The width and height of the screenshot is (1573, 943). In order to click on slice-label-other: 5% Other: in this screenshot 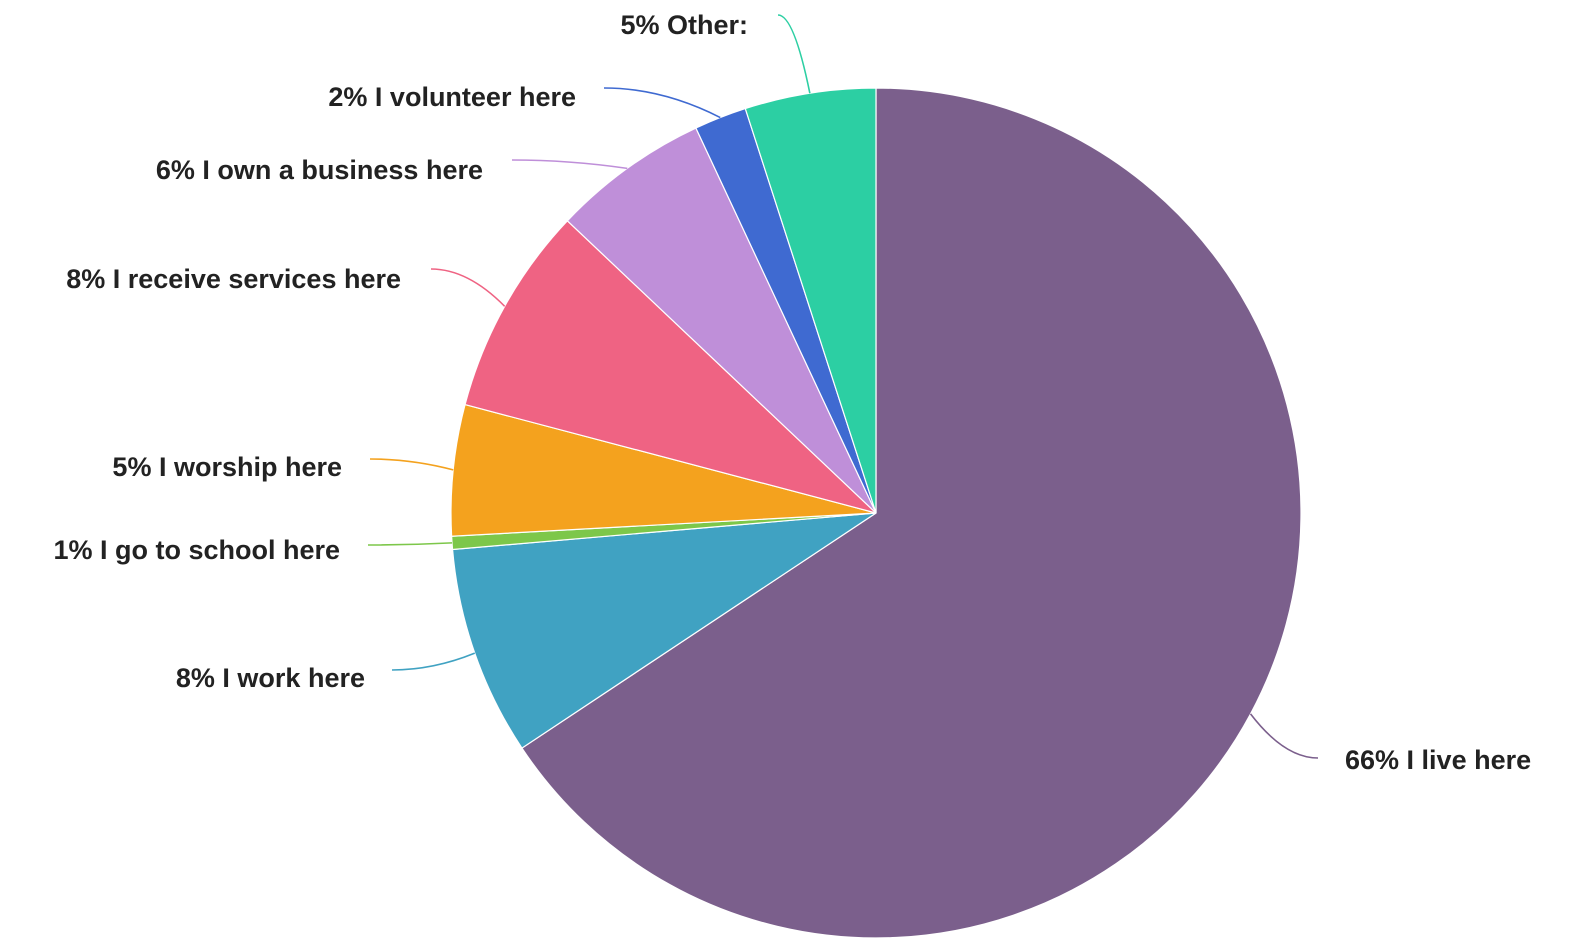, I will do `click(684, 25)`.